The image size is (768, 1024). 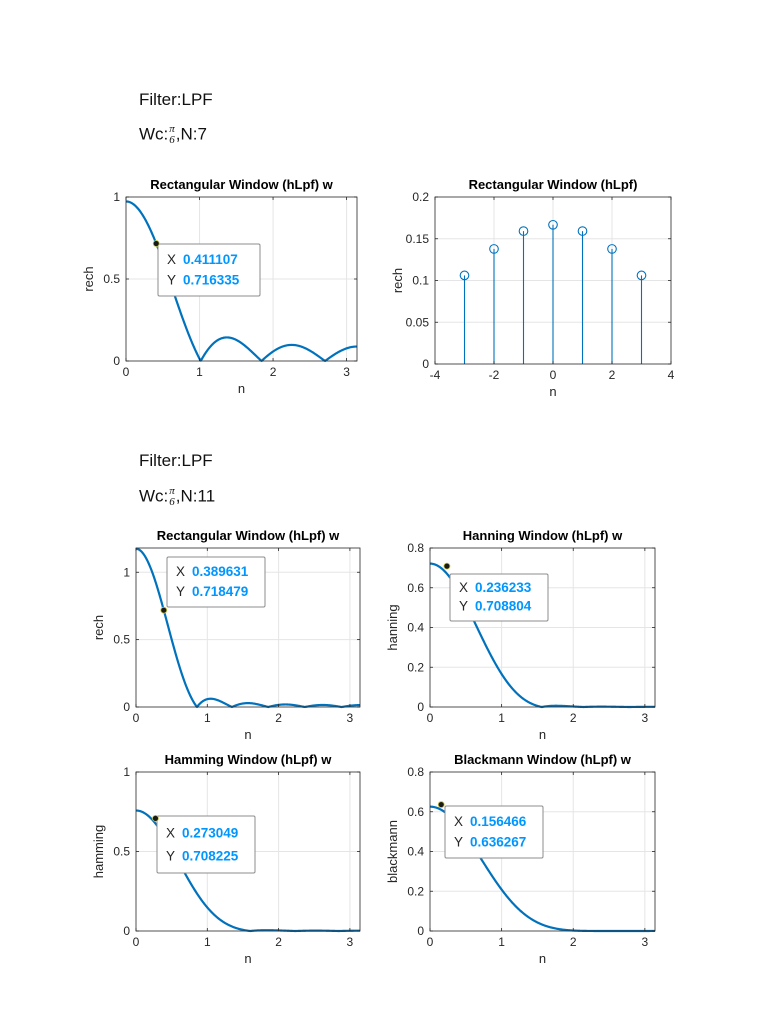 What do you see at coordinates (210, 855) in the screenshot?
I see `datatip-y-value: 0.708225` at bounding box center [210, 855].